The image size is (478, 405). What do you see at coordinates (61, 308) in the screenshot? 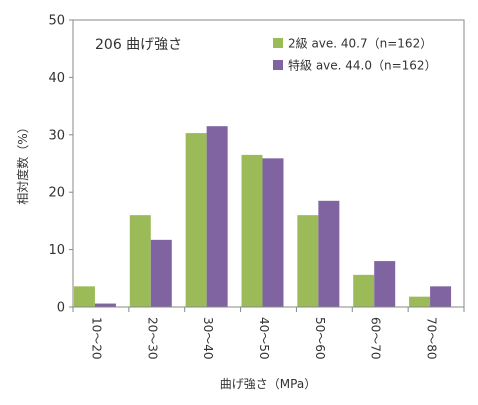
I see `y-tick-label: 0` at bounding box center [61, 308].